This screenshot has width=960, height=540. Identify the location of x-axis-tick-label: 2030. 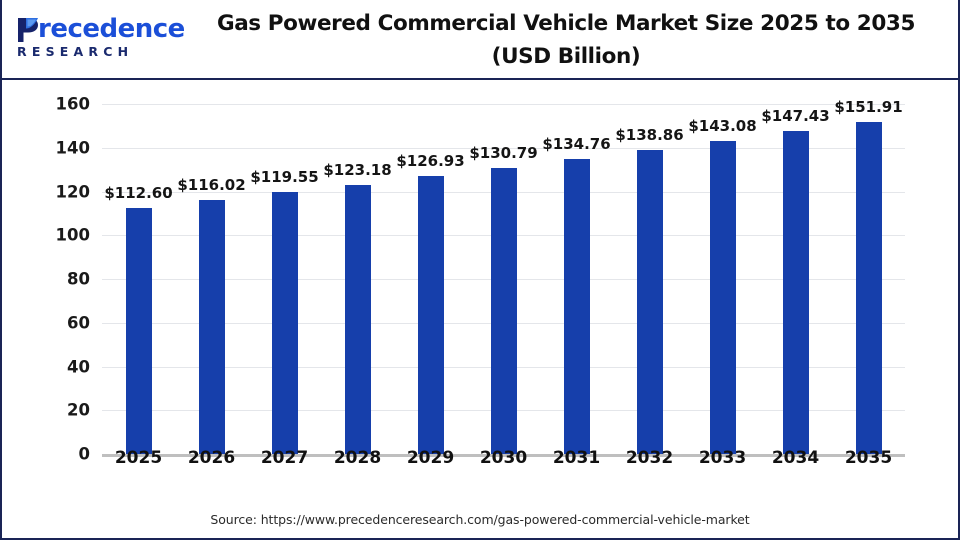
(503, 458).